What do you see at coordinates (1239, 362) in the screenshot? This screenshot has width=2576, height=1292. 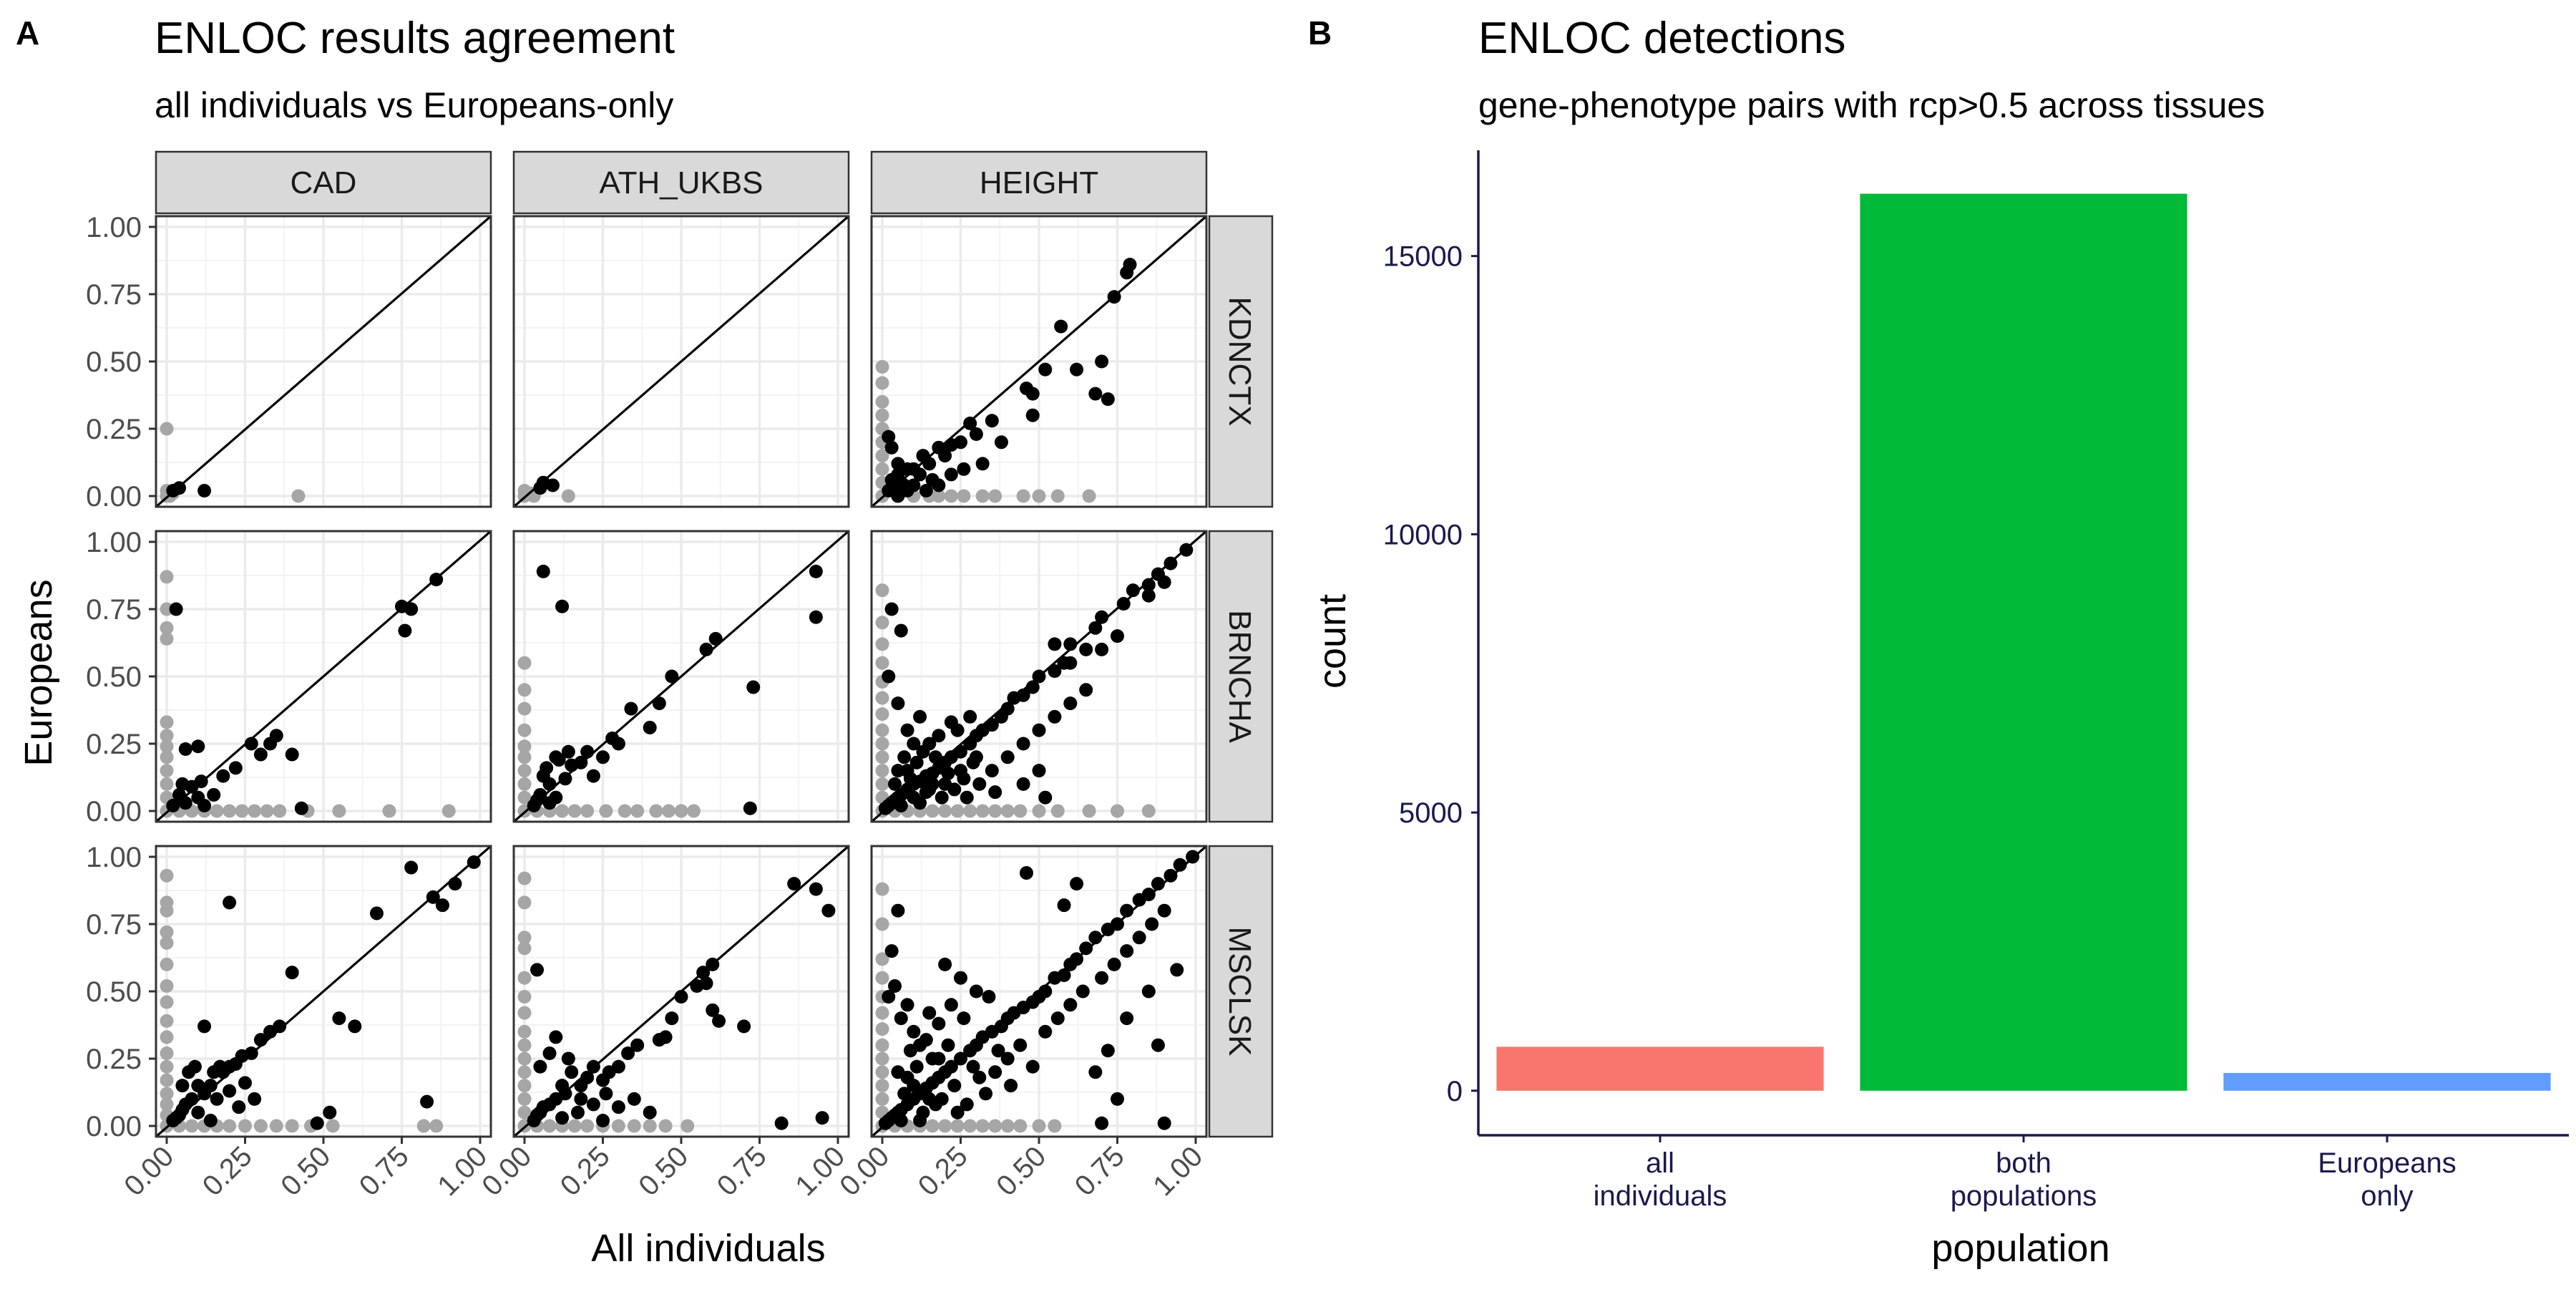 I see `facet-strip-label-kdnctx: KDNCTX` at bounding box center [1239, 362].